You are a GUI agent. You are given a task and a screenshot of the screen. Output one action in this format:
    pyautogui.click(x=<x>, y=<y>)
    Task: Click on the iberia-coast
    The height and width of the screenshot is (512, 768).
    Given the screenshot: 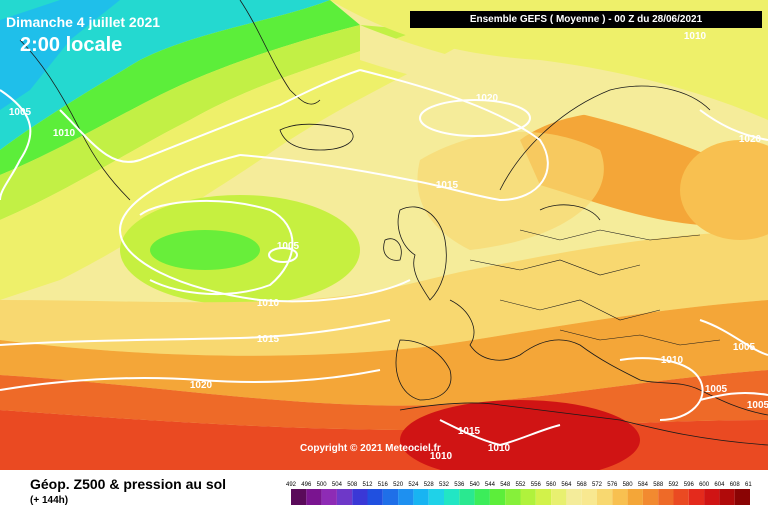 What is the action you would take?
    pyautogui.click(x=423, y=370)
    